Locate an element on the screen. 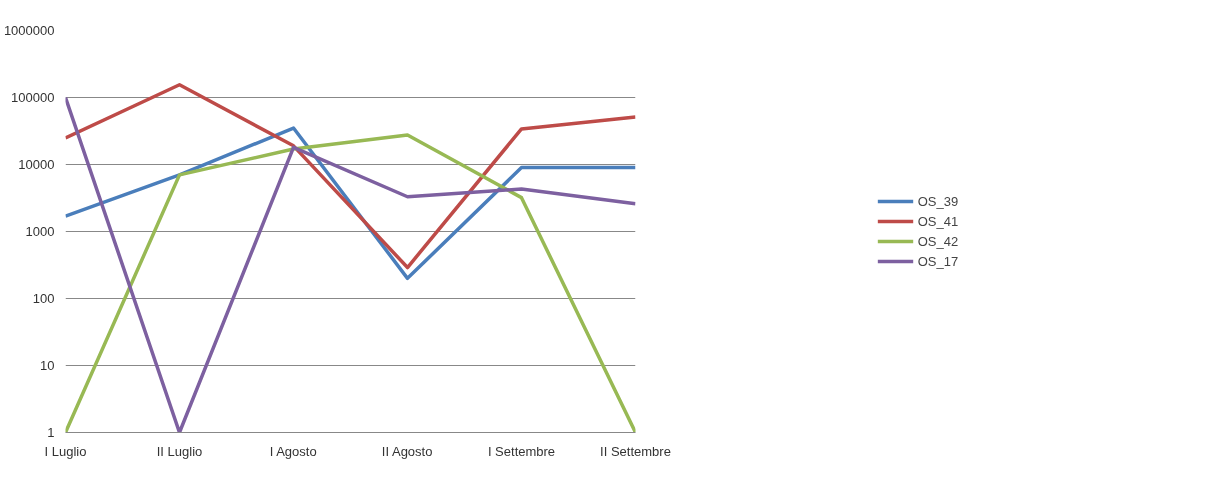 This screenshot has height=490, width=1208. y-tick-label: 1000 is located at coordinates (40, 231).